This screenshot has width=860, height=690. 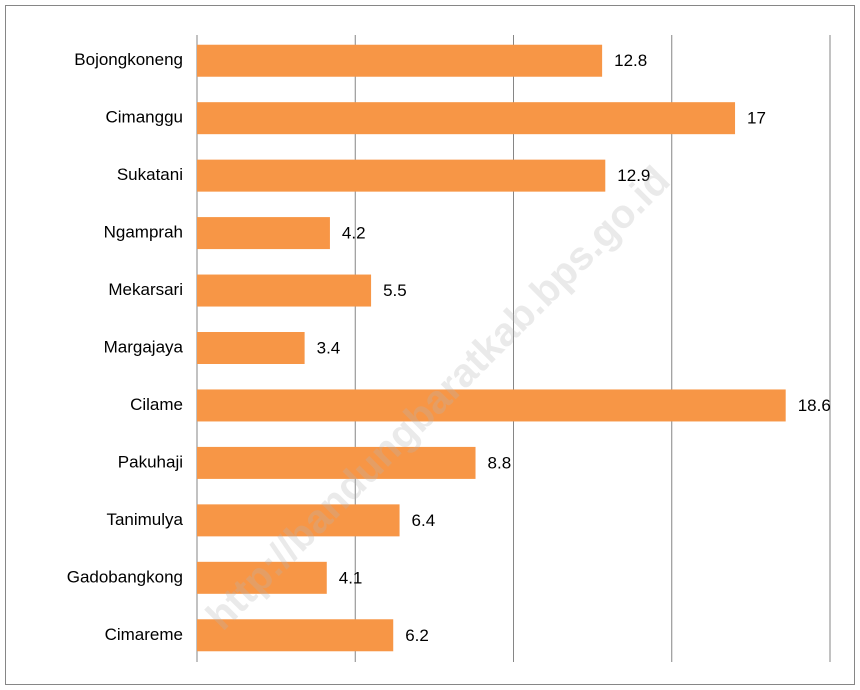 What do you see at coordinates (630, 60) in the screenshot?
I see `value-label: 12.8` at bounding box center [630, 60].